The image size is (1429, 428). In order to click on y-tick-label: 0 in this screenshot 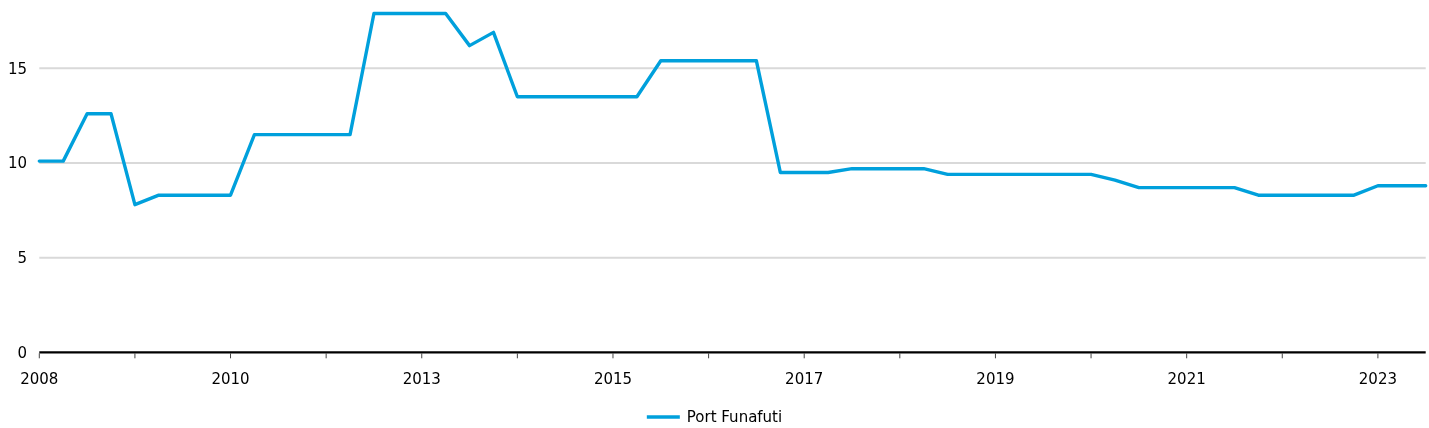, I will do `click(22, 352)`.